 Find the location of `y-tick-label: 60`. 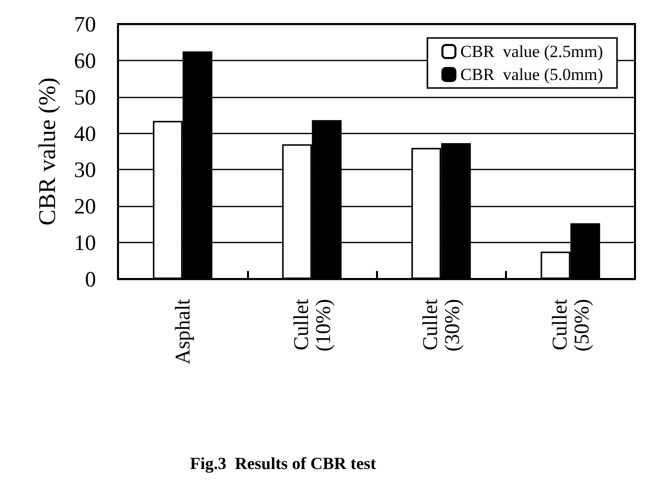

y-tick-label: 60 is located at coordinates (85, 60).